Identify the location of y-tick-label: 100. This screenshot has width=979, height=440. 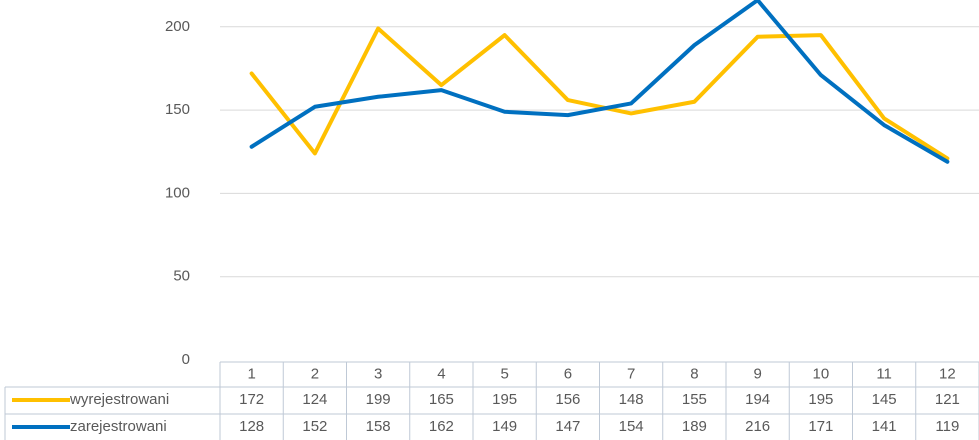
(177, 192).